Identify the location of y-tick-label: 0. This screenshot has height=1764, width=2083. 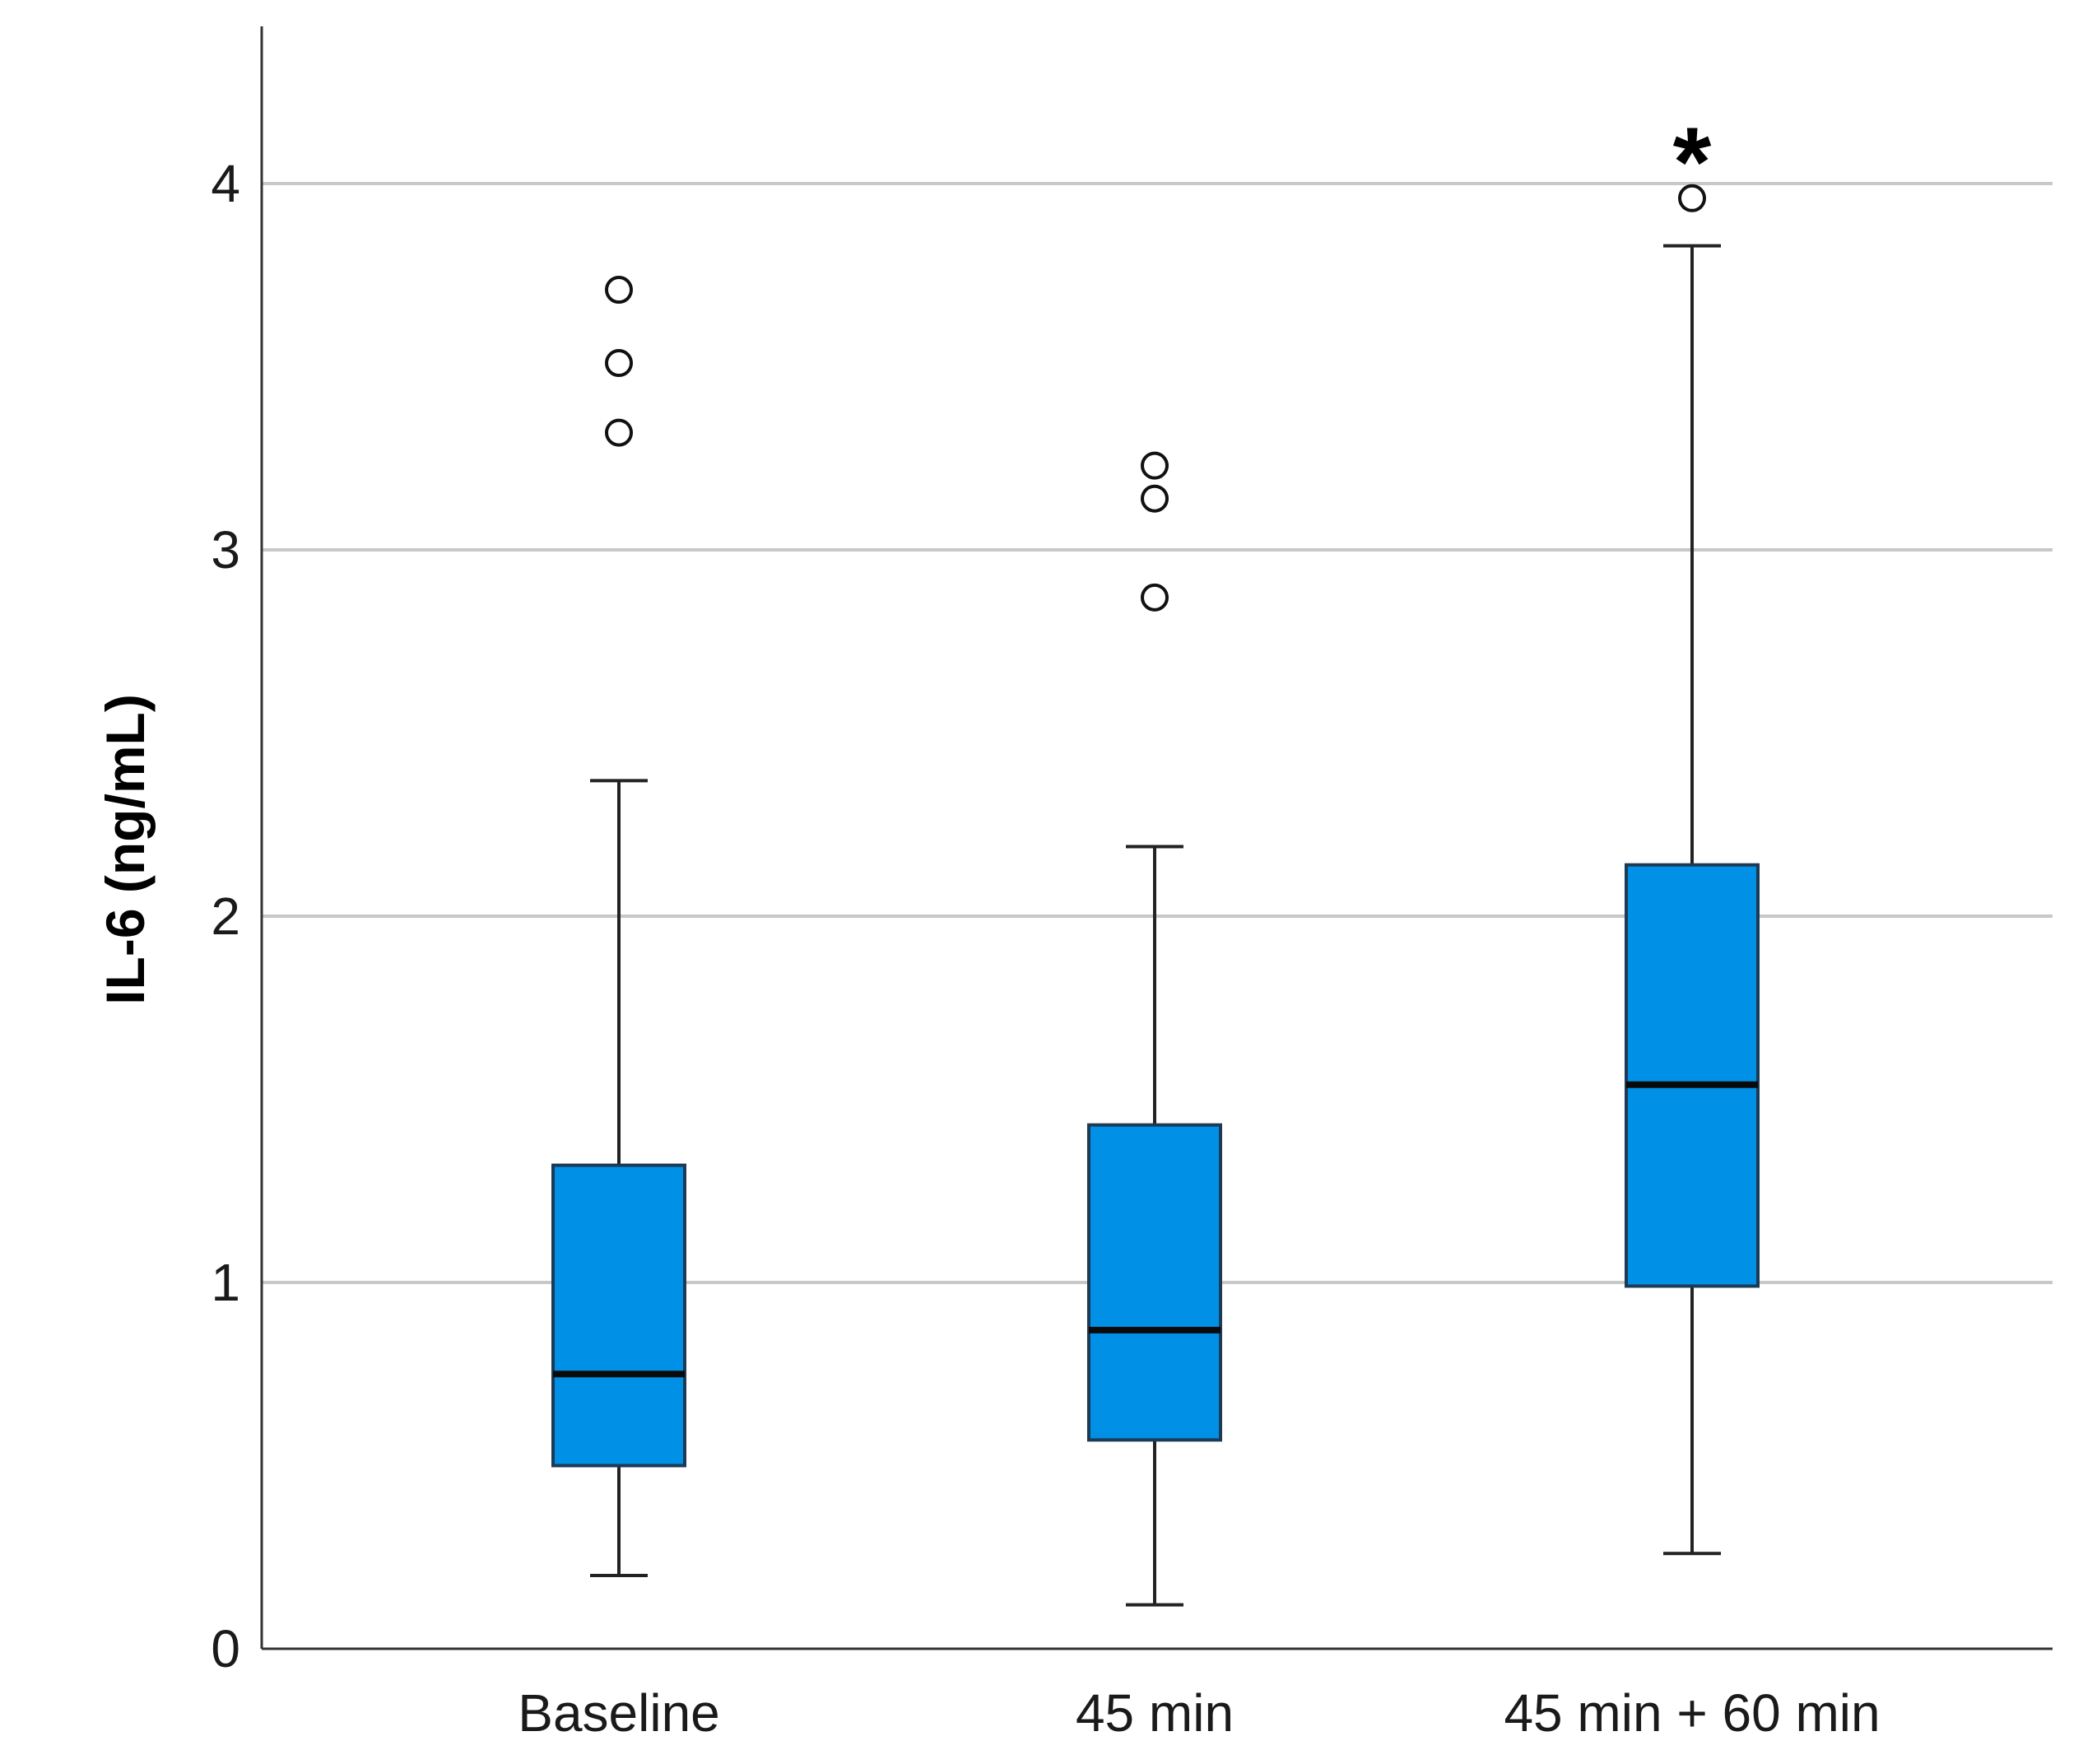
(225, 1648).